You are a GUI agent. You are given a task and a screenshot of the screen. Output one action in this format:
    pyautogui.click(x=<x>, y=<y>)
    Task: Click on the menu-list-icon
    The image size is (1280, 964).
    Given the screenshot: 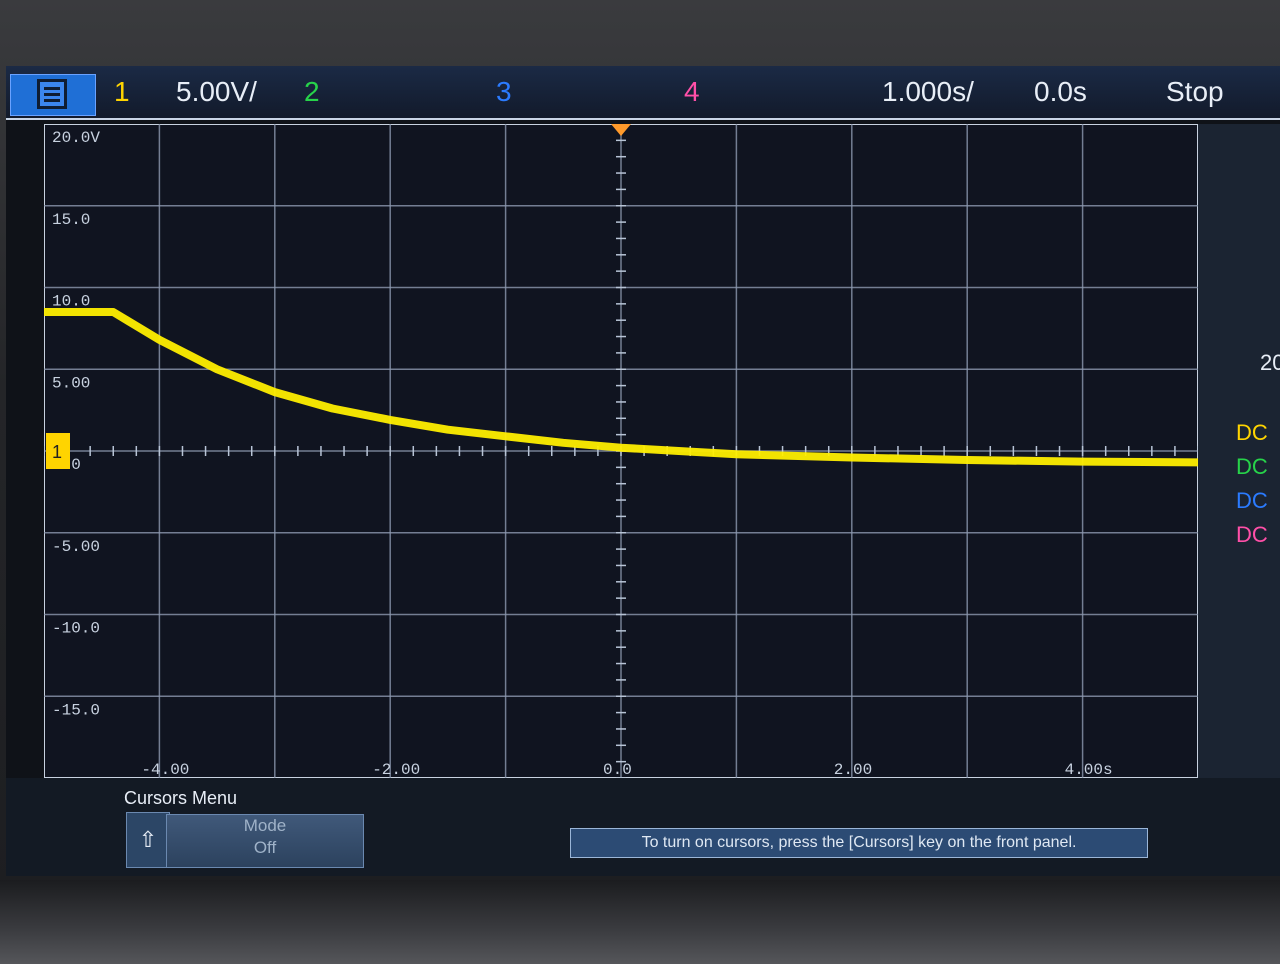 What is the action you would take?
    pyautogui.click(x=52, y=94)
    